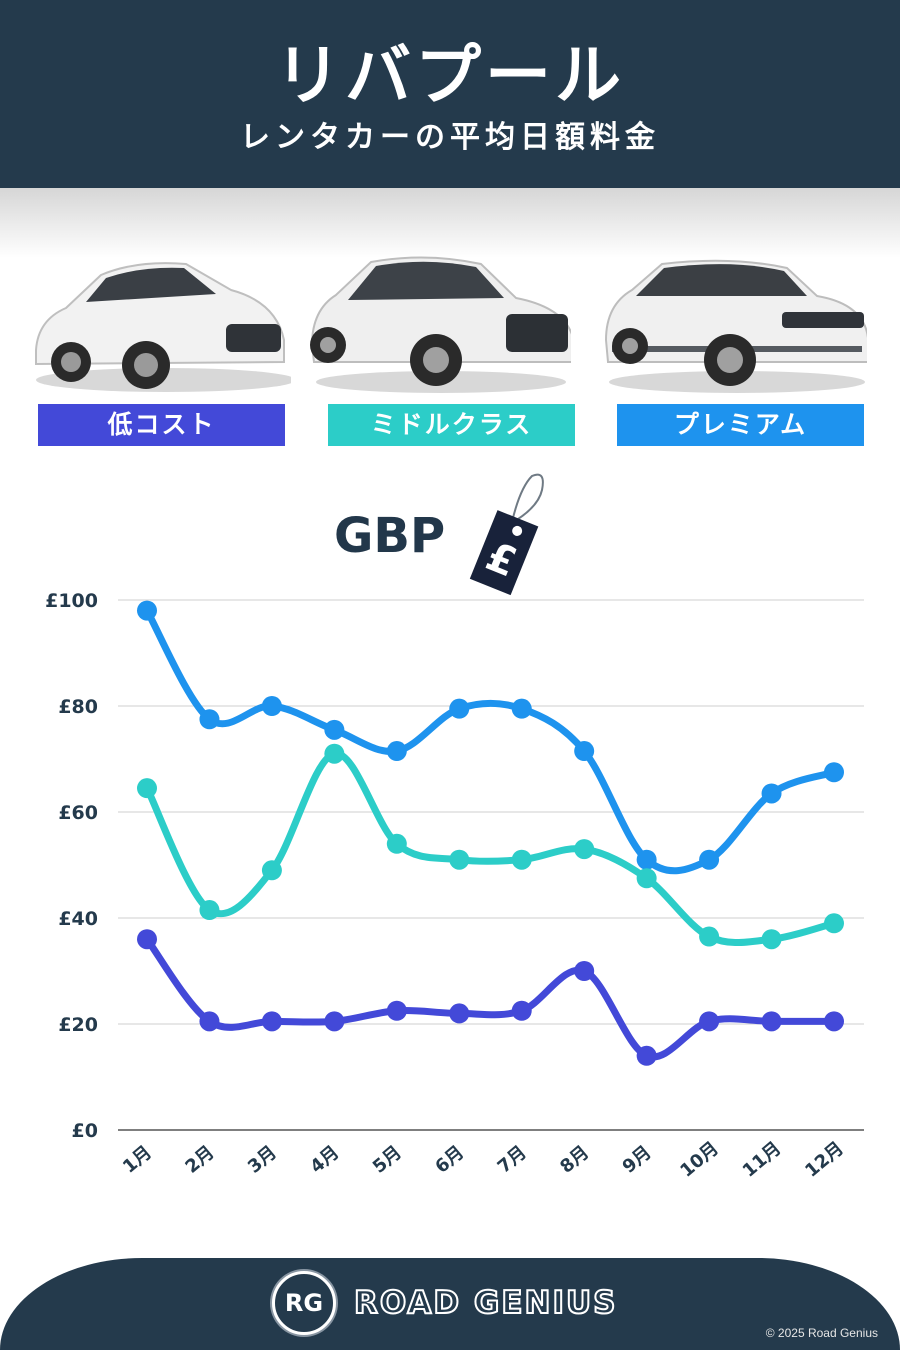  I want to click on x-tick-label: 7月, so click(512, 1160).